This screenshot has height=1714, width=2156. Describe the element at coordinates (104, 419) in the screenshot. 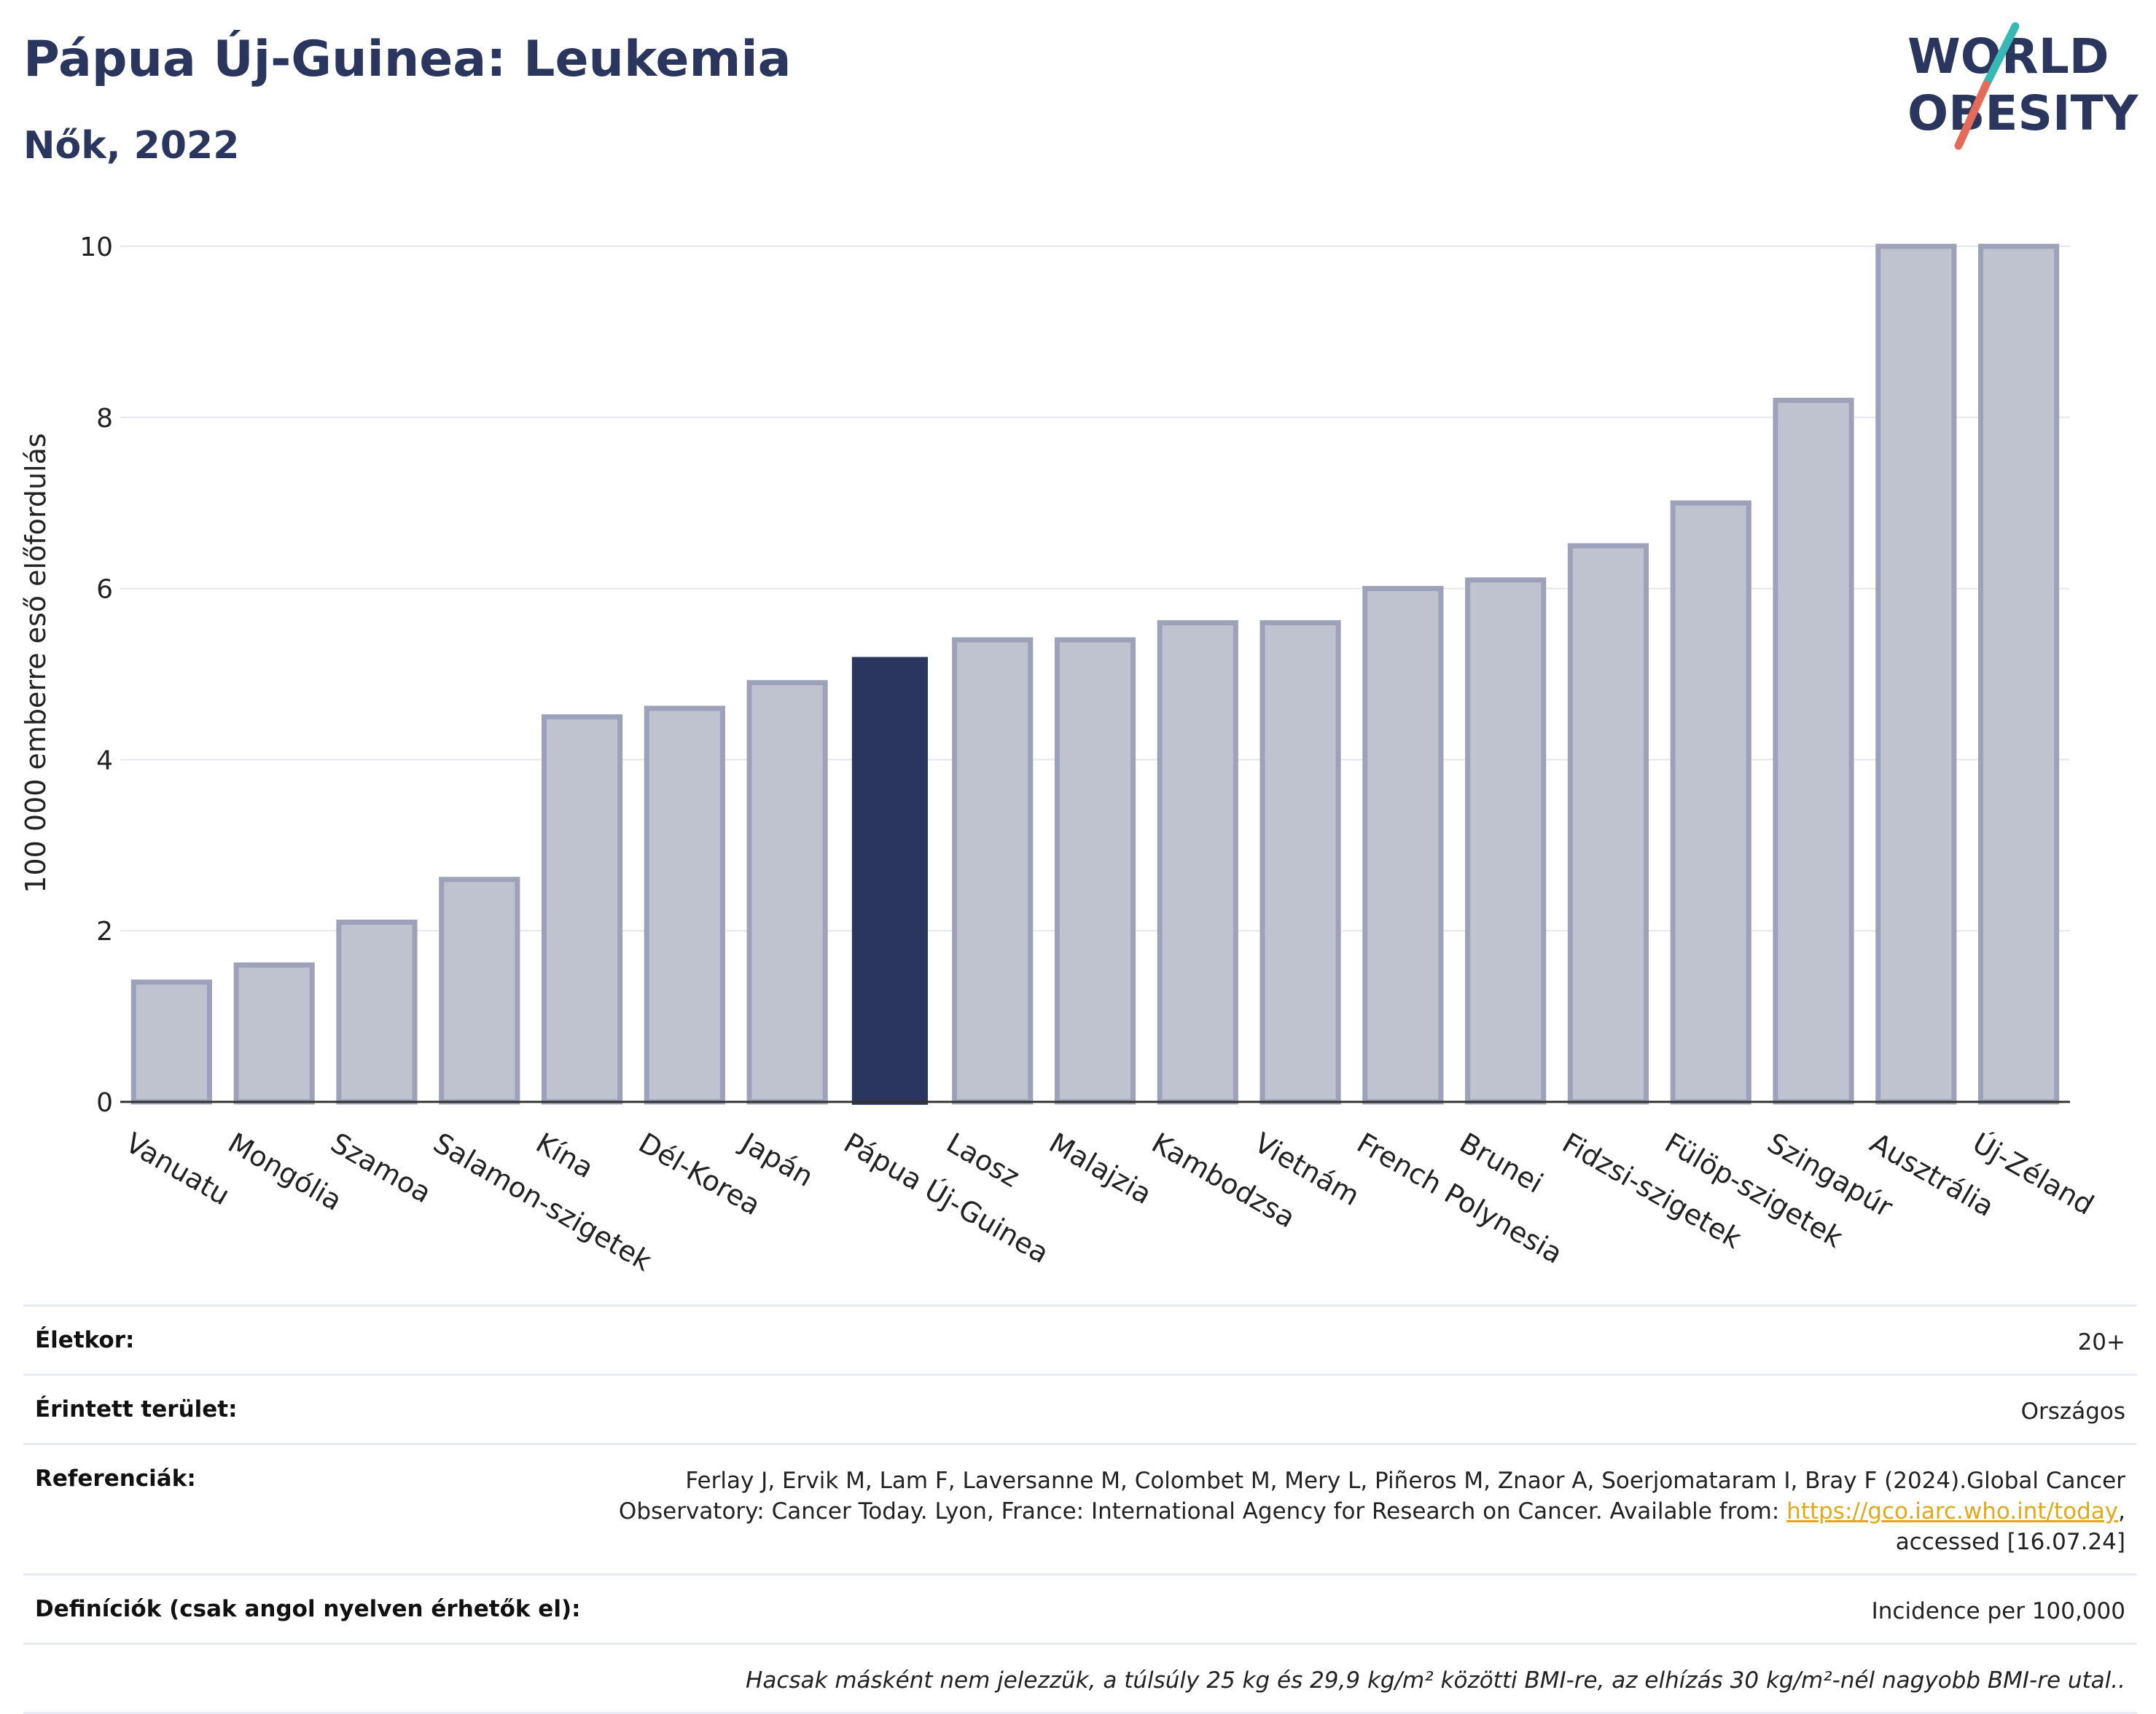

I see `y-tick-label: 8` at that location.